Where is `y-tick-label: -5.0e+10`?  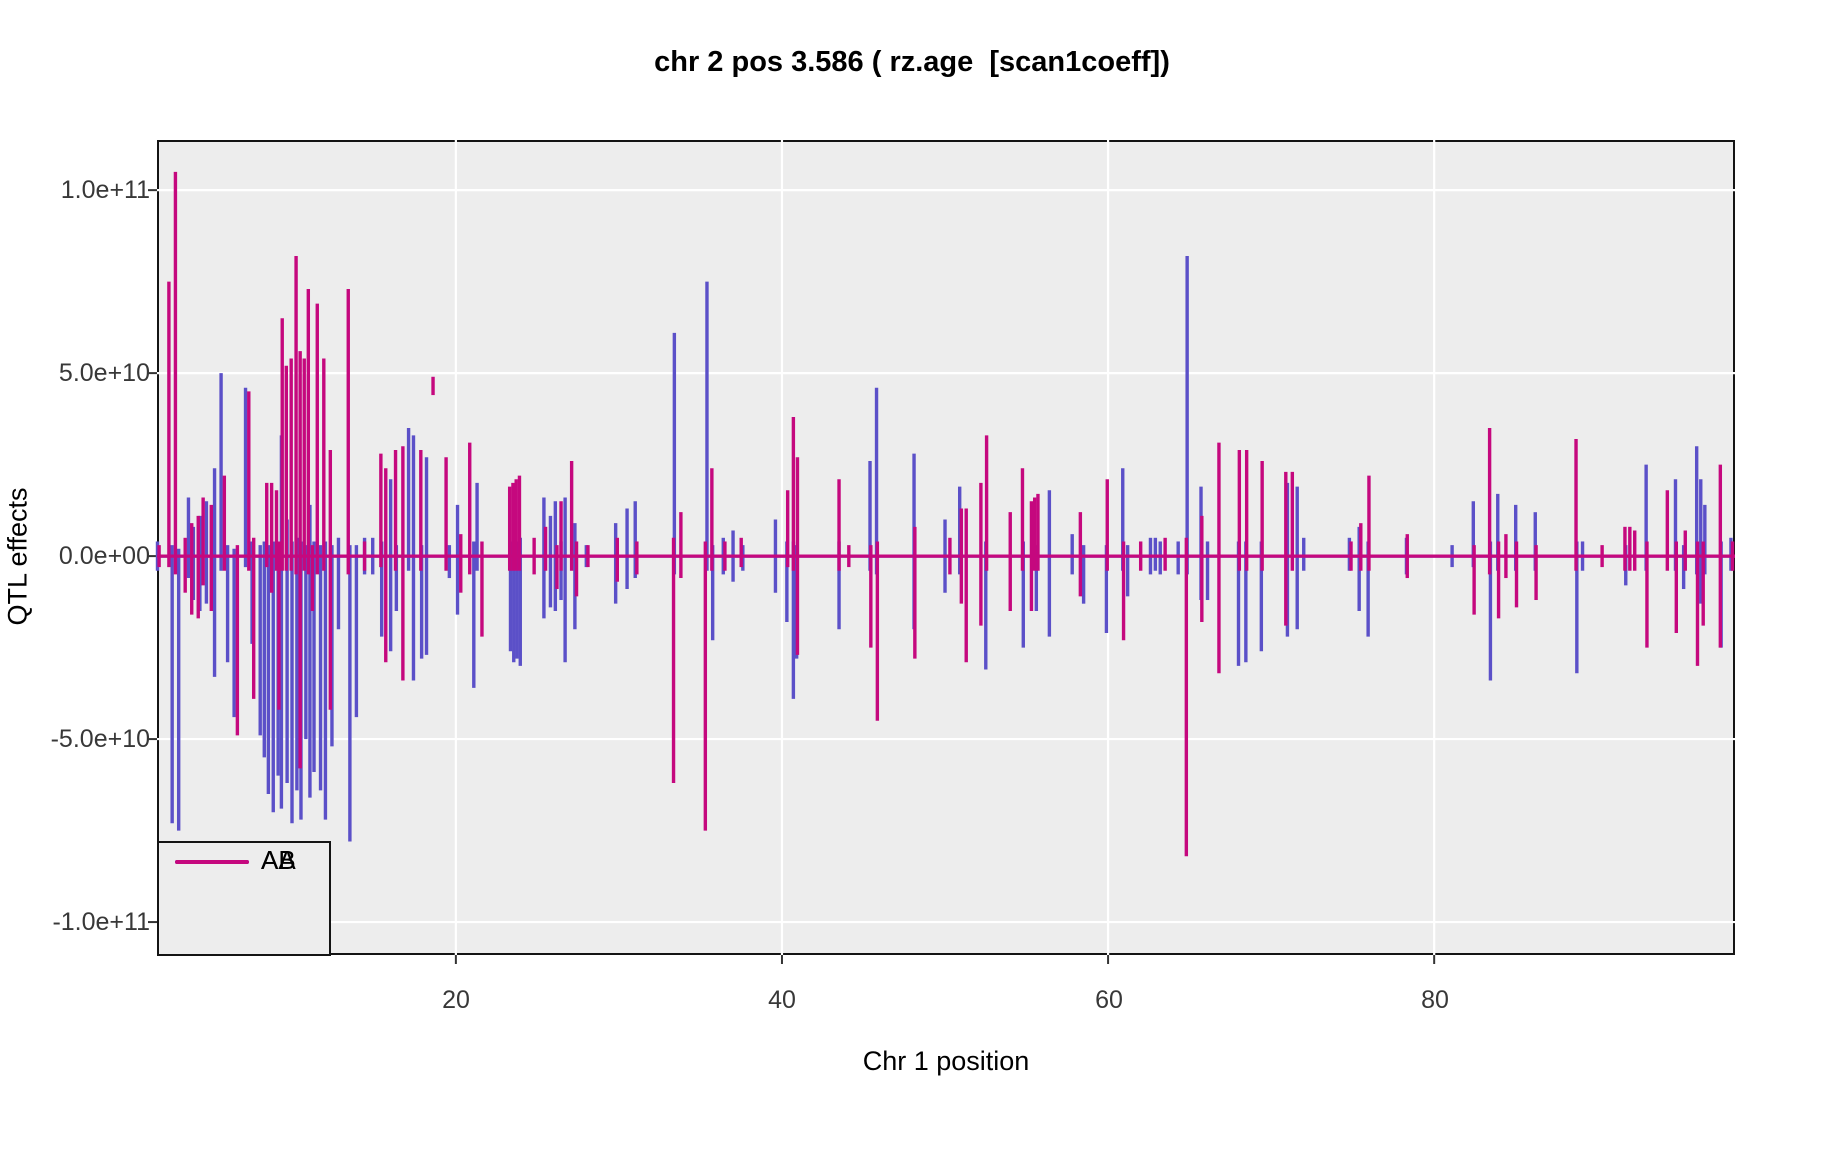 y-tick-label: -5.0e+10 is located at coordinates (100, 739).